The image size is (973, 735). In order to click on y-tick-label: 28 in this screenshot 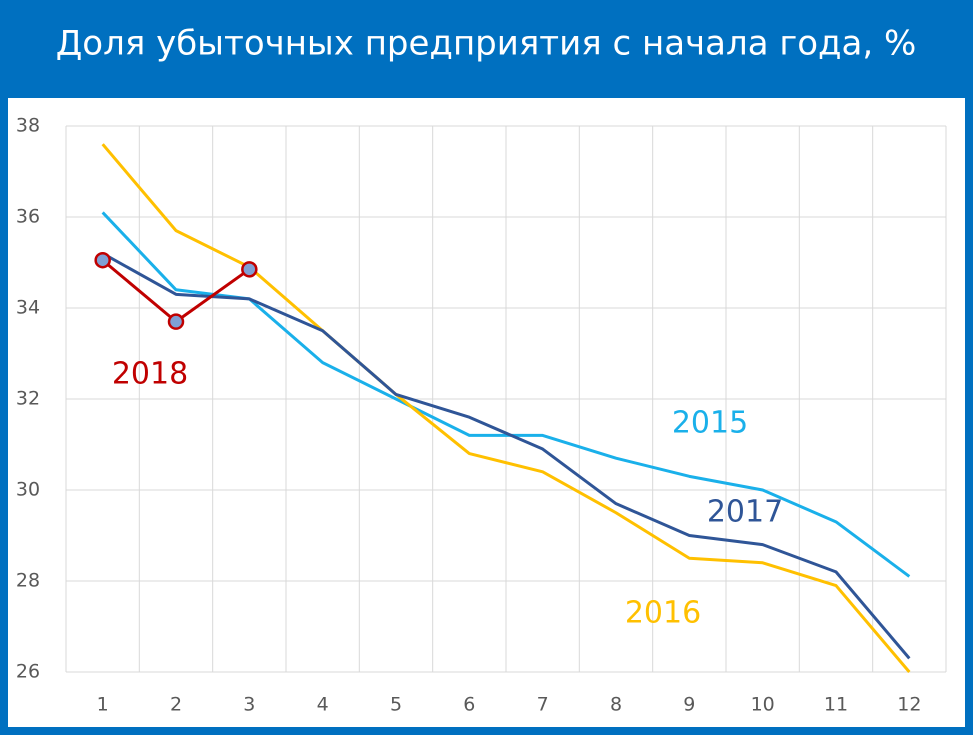, I will do `click(28, 581)`.